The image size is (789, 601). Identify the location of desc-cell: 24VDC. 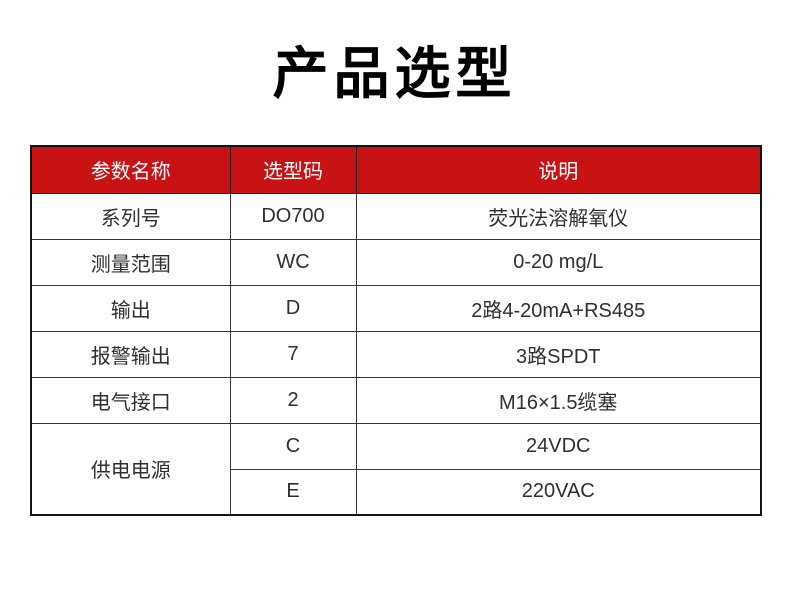
(558, 446).